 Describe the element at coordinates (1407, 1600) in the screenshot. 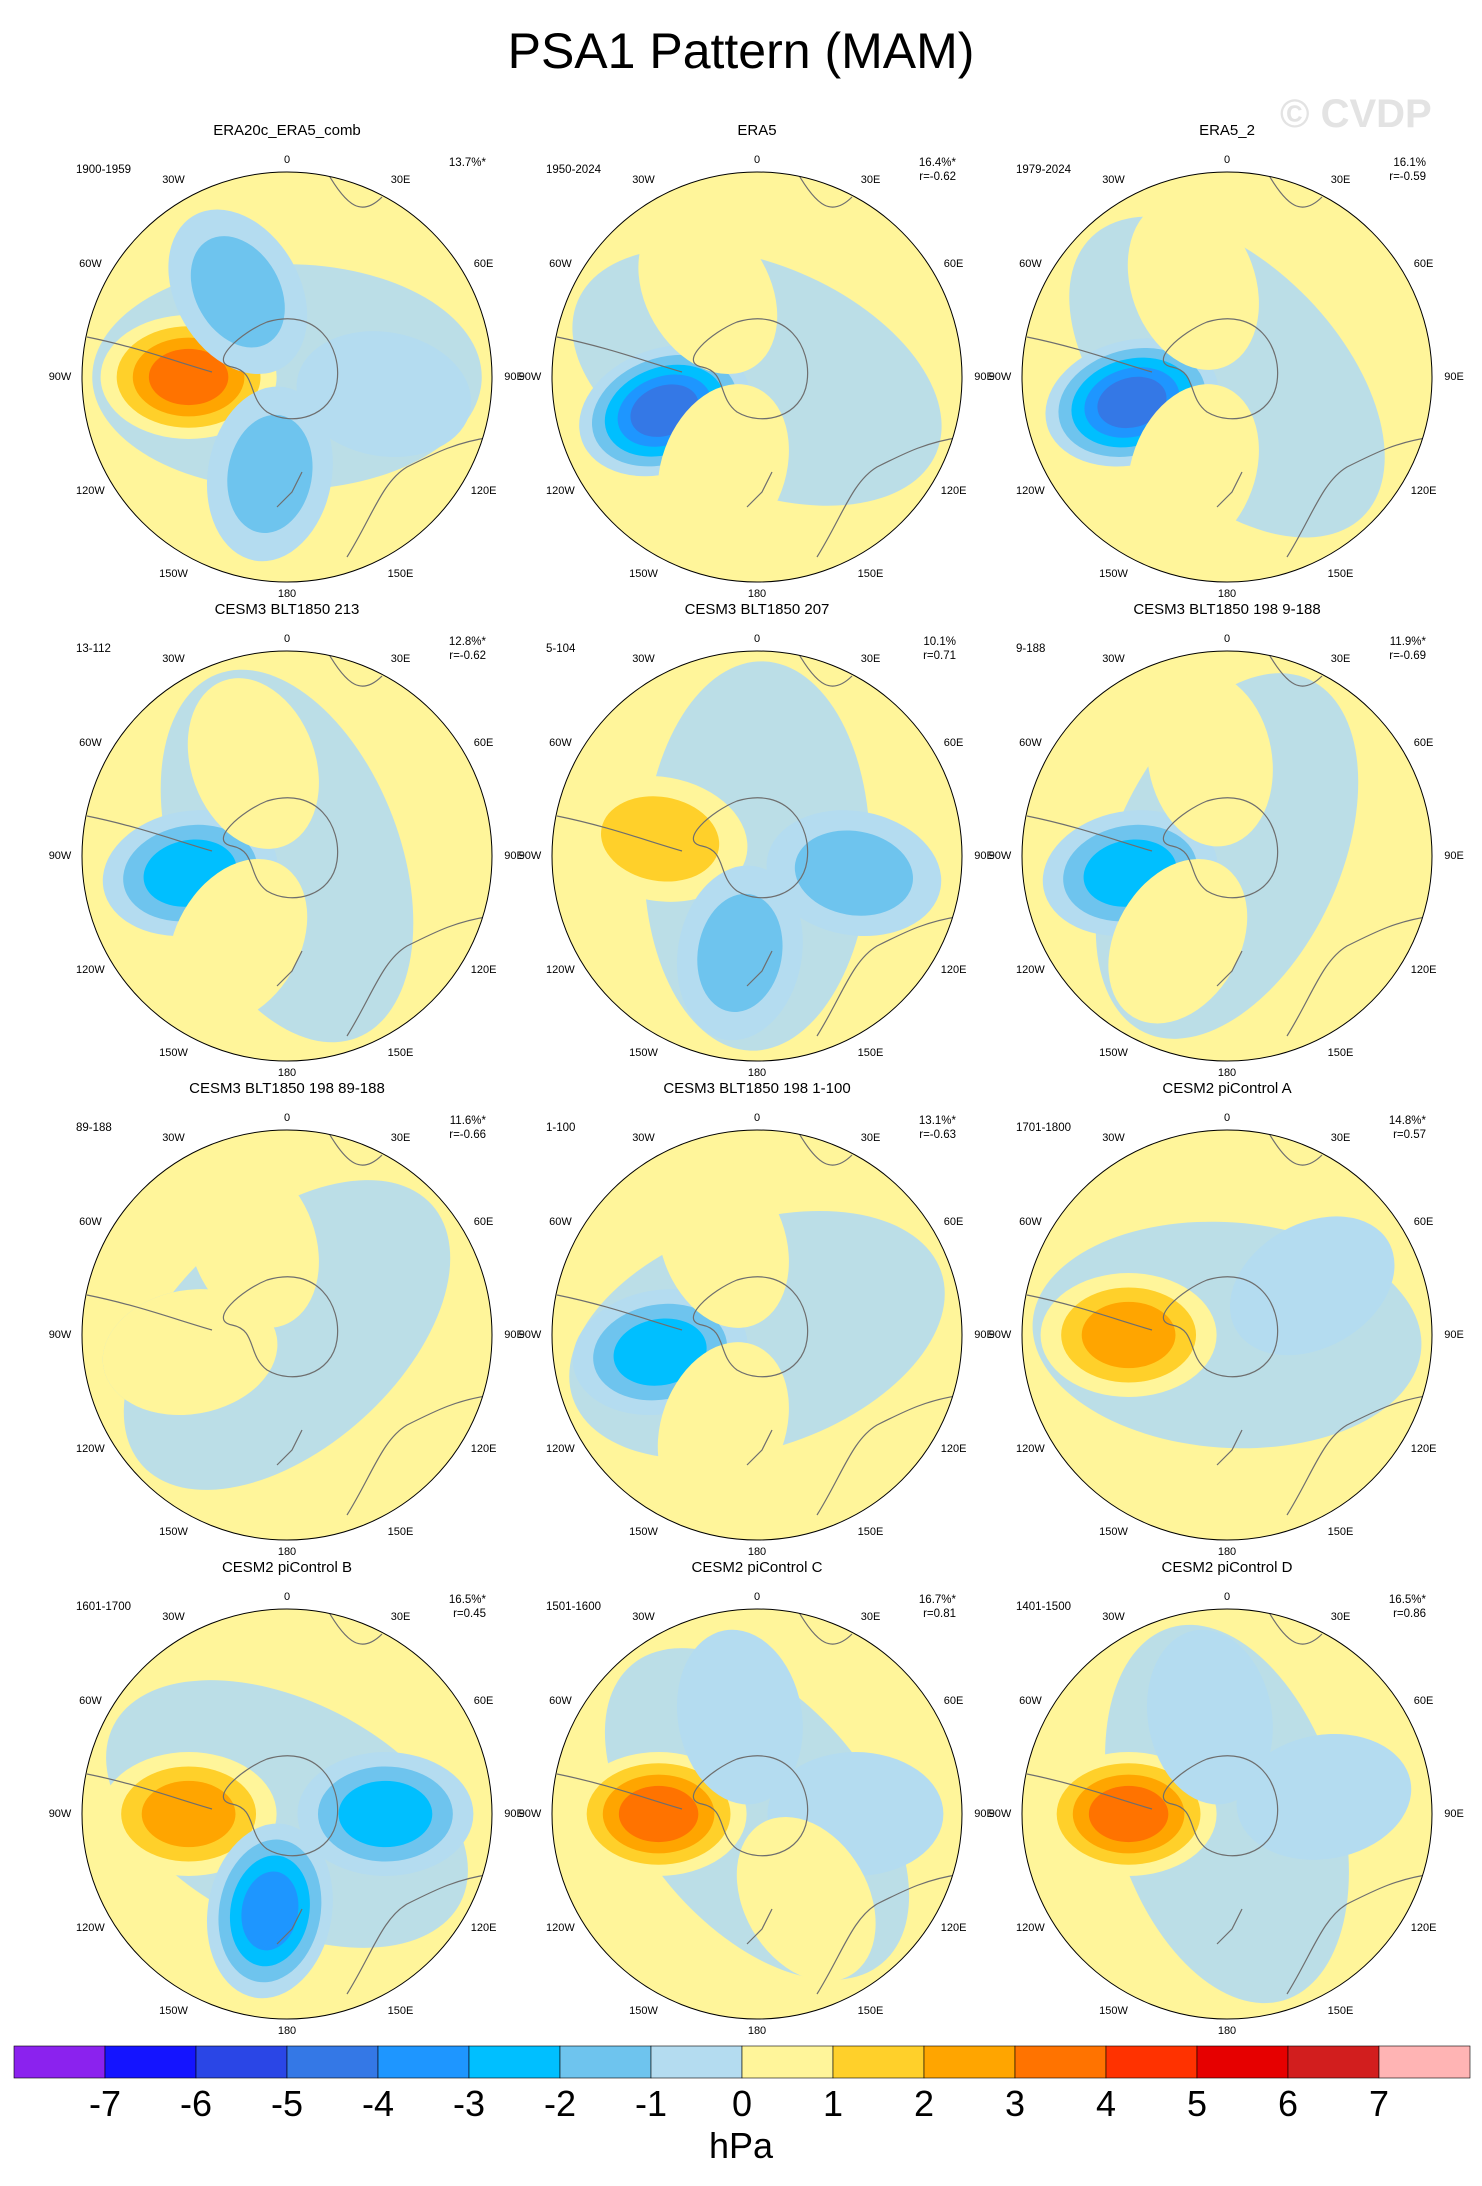

I see `panel-variance-explained: 16.5%*` at that location.